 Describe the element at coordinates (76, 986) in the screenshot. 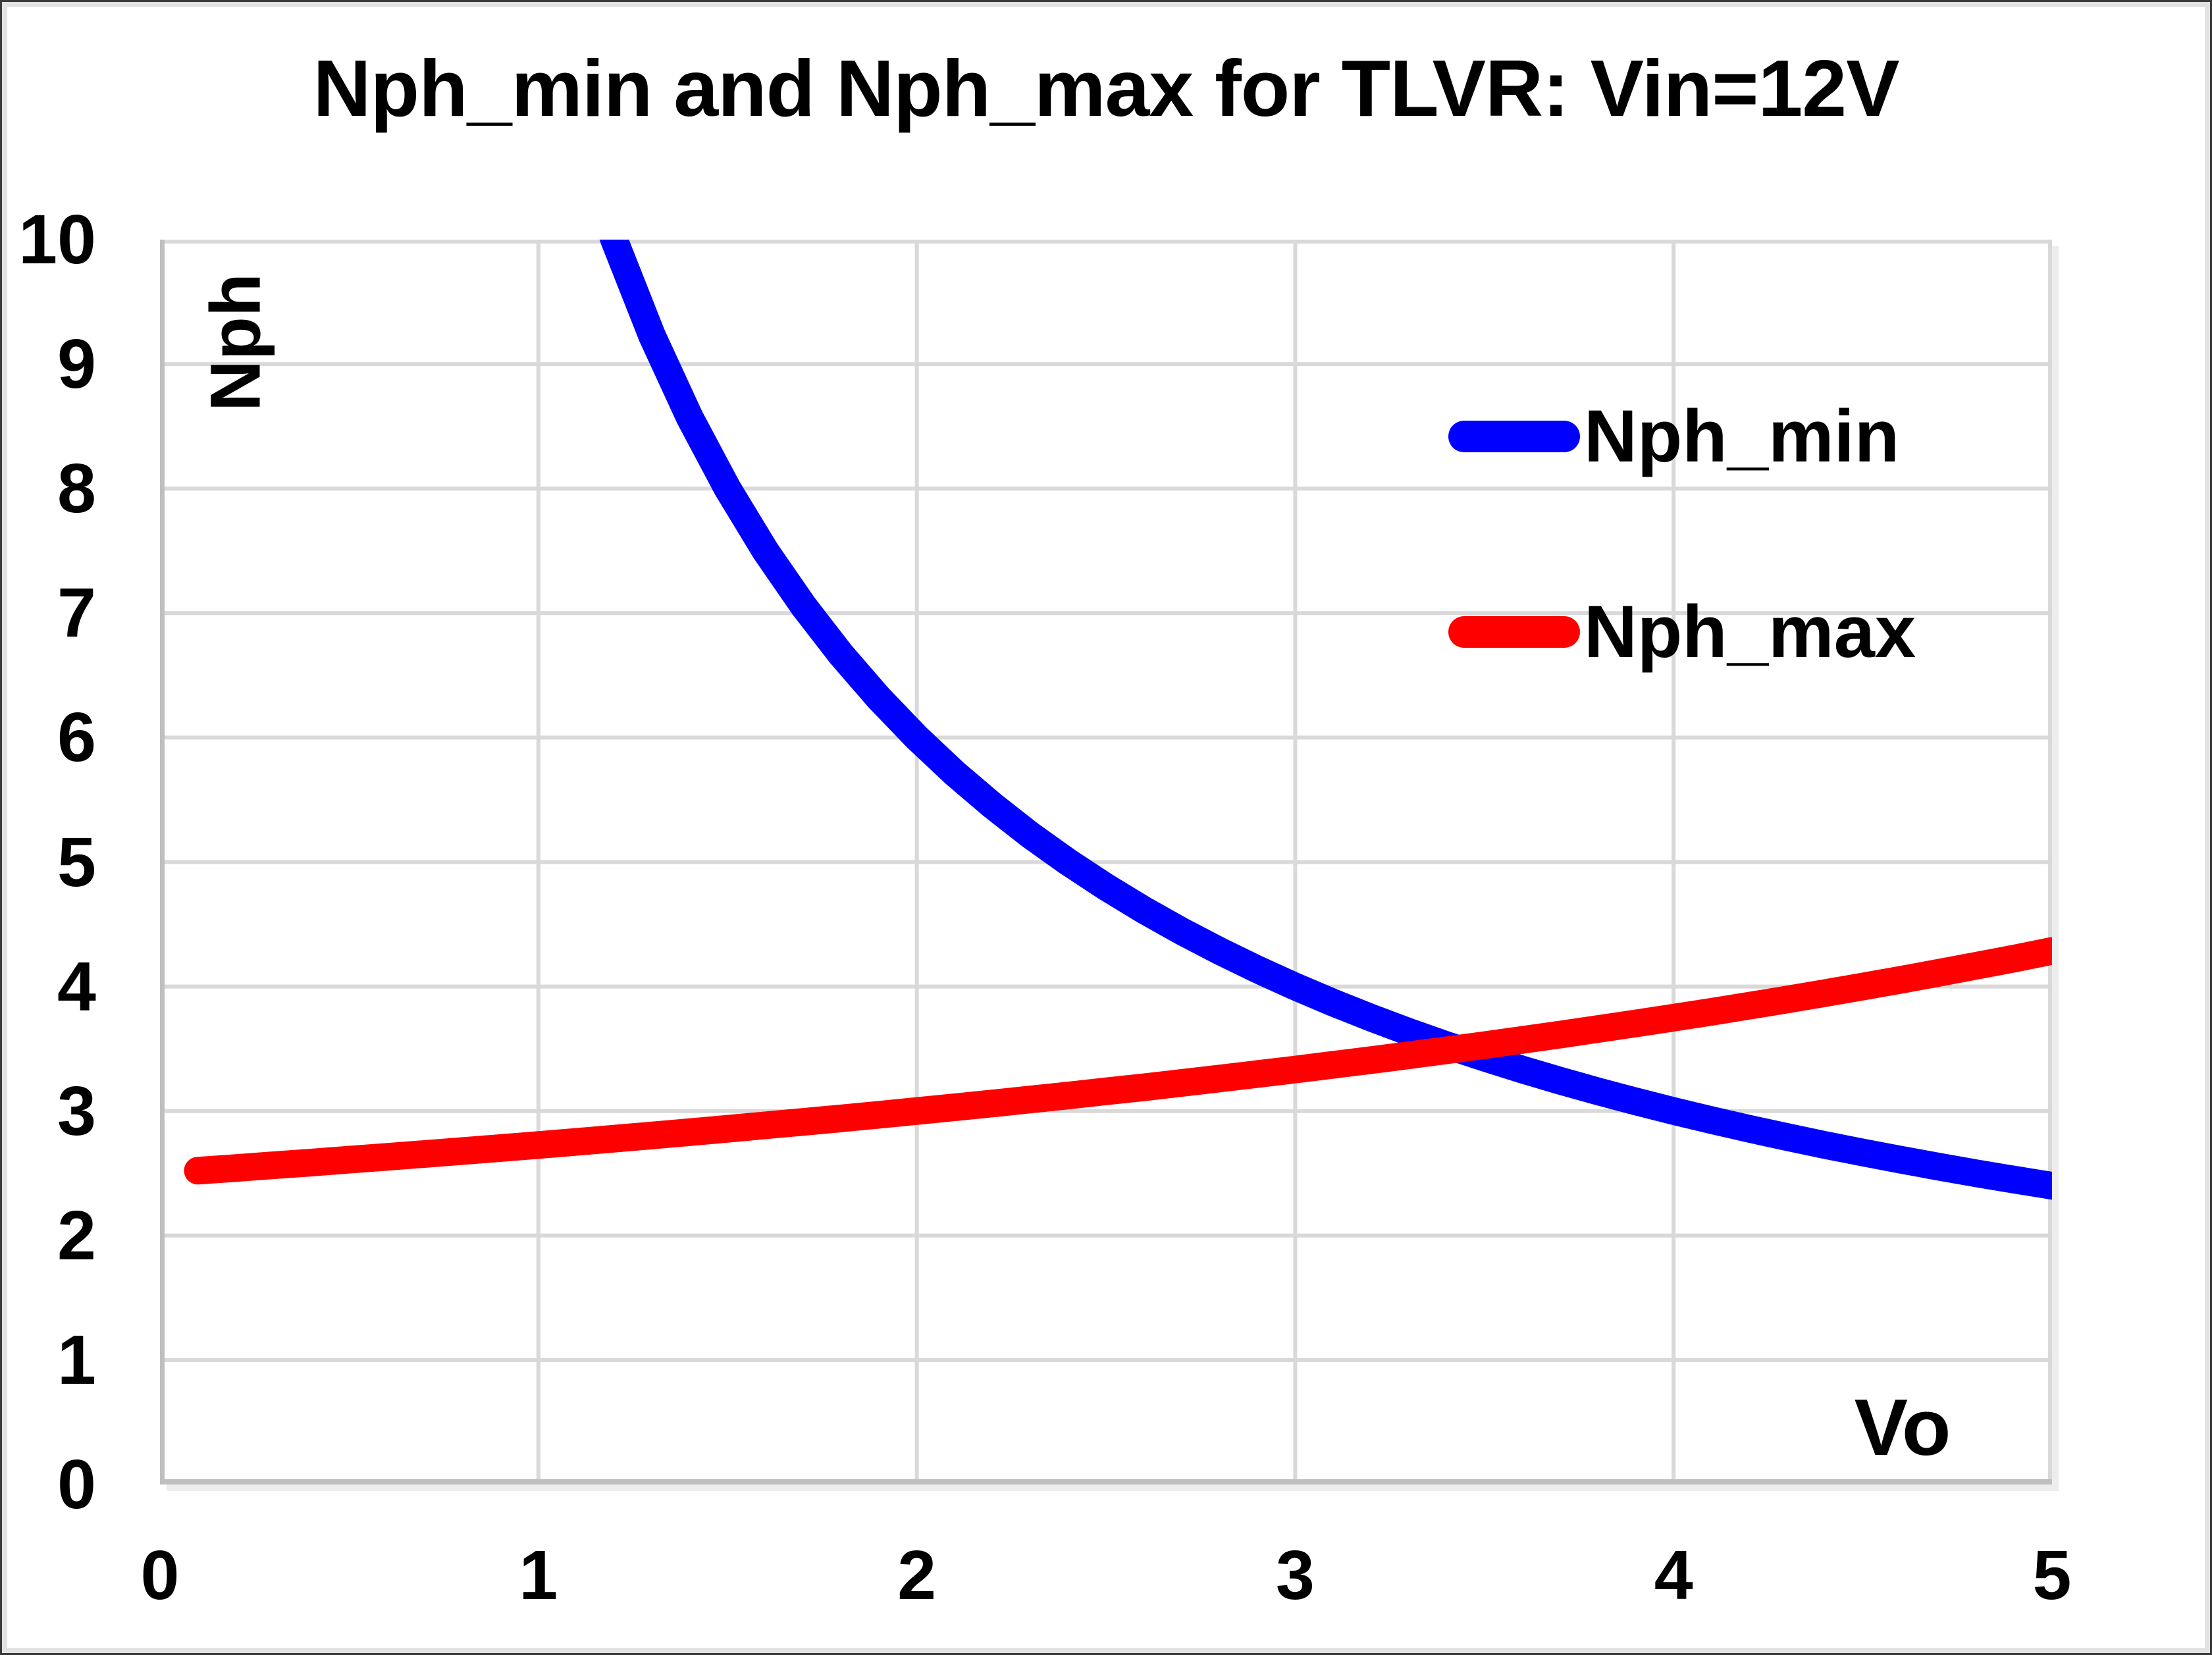

I see `y-tick-label: 4` at that location.